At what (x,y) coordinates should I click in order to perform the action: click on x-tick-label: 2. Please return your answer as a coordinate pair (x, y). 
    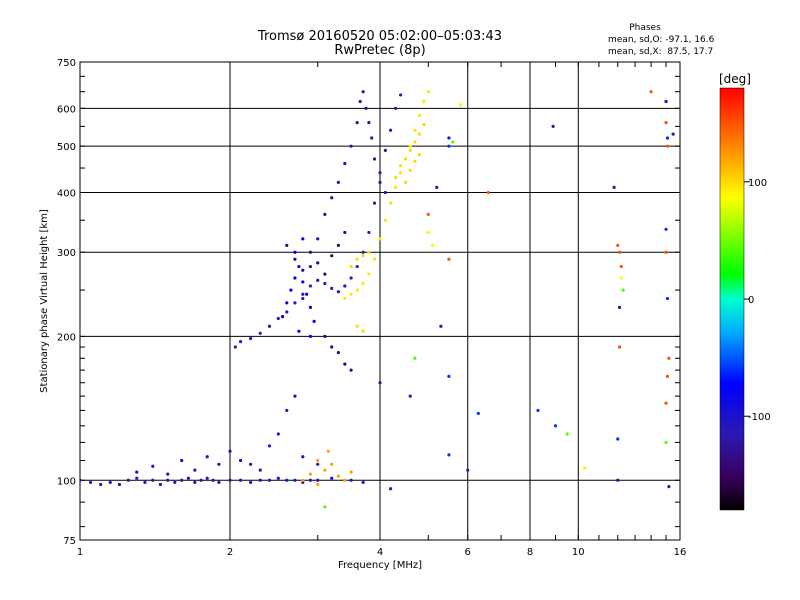
    Looking at the image, I should click on (230, 552).